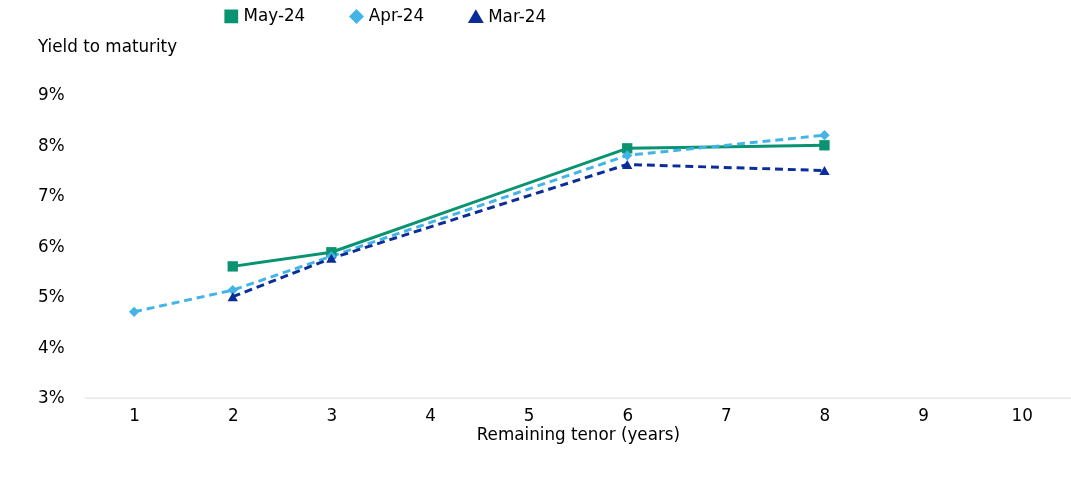 This screenshot has width=1071, height=481. What do you see at coordinates (274, 15) in the screenshot?
I see `legend-label: May-24` at bounding box center [274, 15].